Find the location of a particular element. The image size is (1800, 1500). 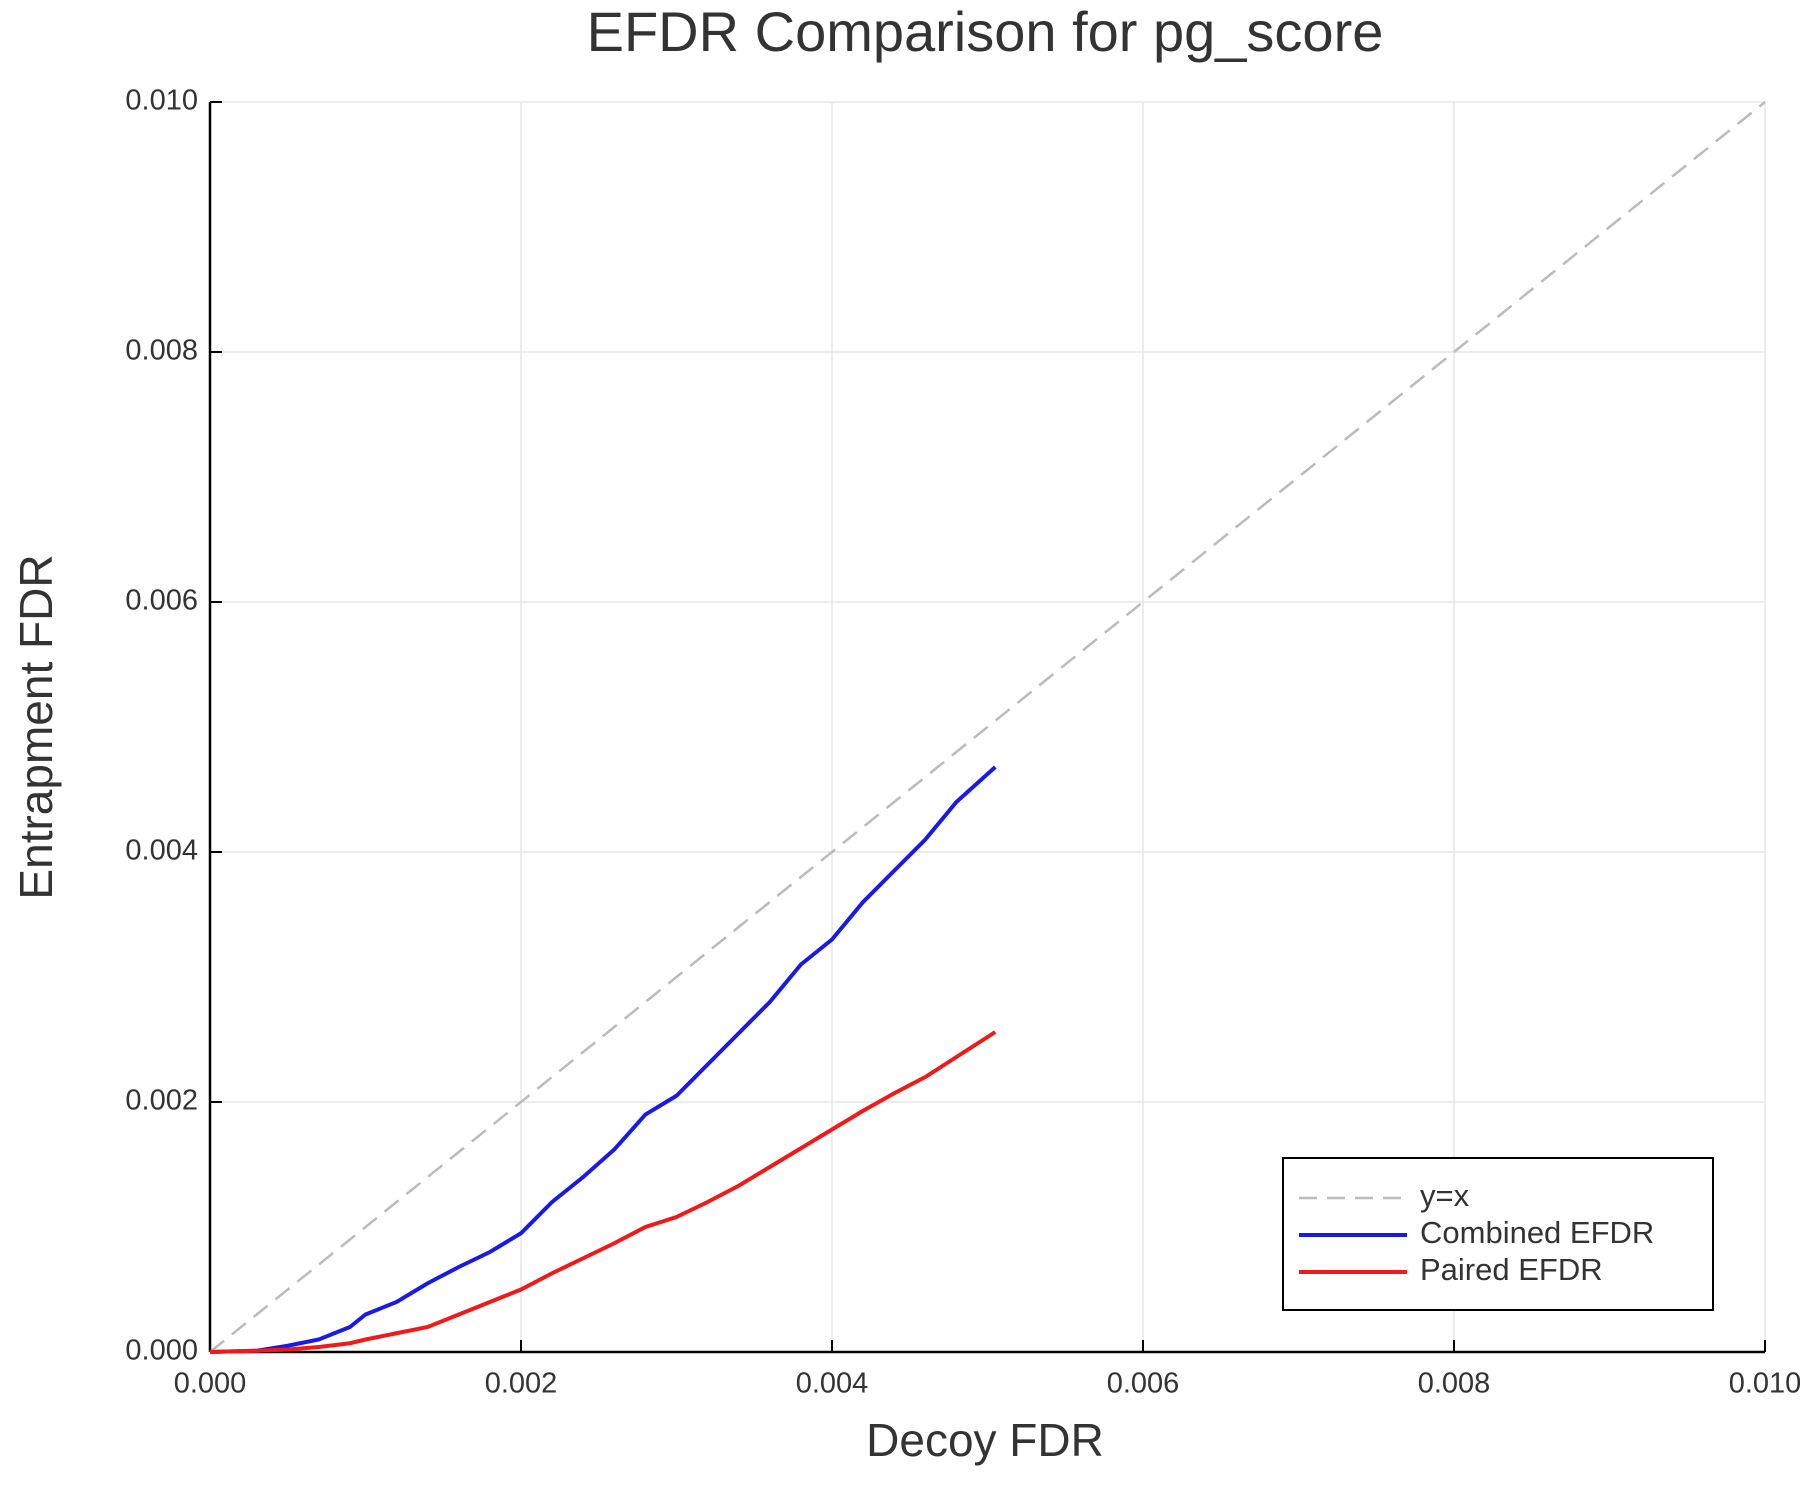

y-tick-label: 0.008 is located at coordinates (161, 351).